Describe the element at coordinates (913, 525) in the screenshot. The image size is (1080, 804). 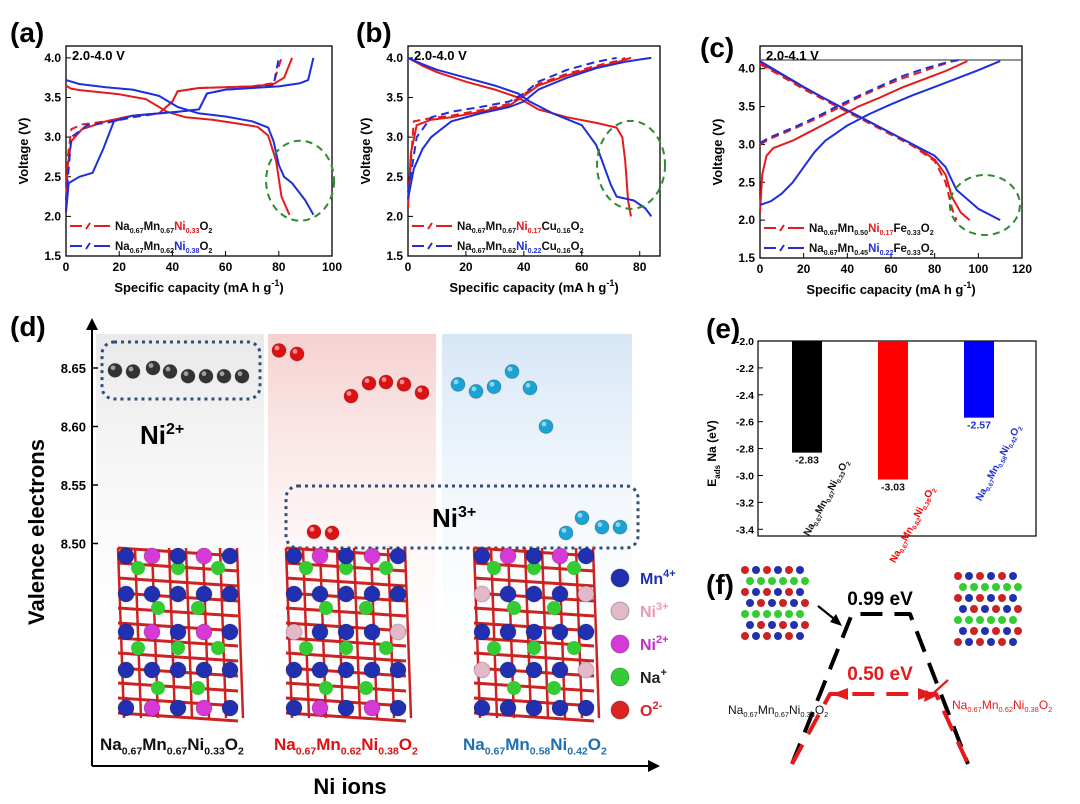
I see `bar-category-label: Na0.67Mn0.62Ni0.38O2` at that location.